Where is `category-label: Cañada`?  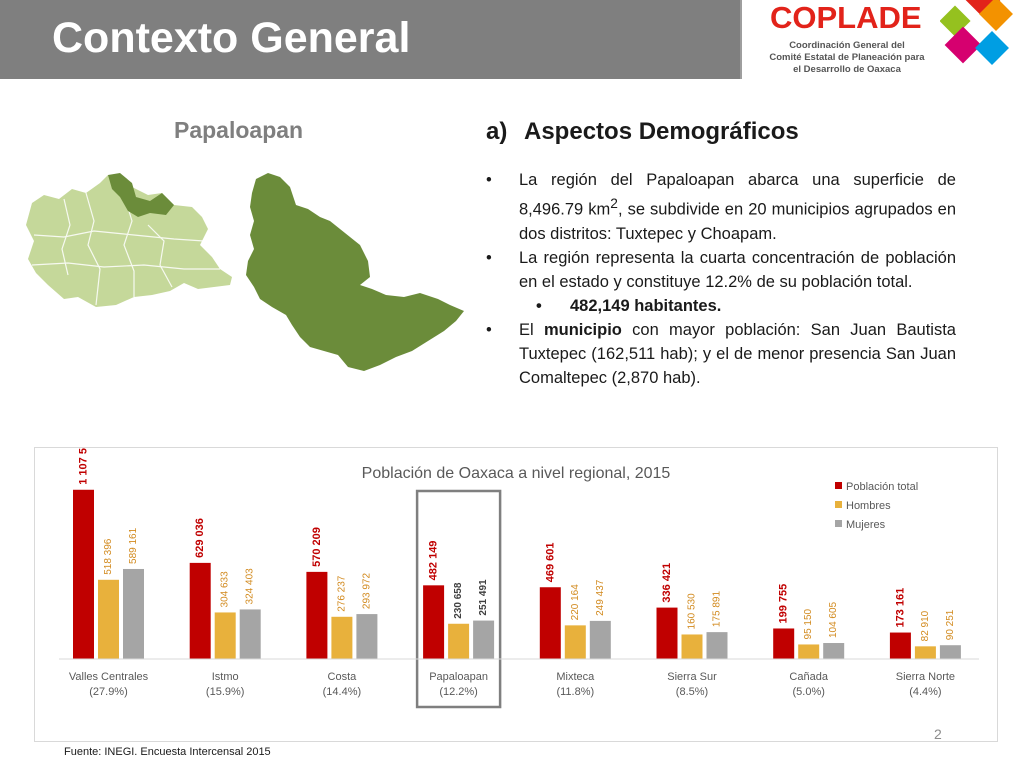 category-label: Cañada is located at coordinates (808, 677).